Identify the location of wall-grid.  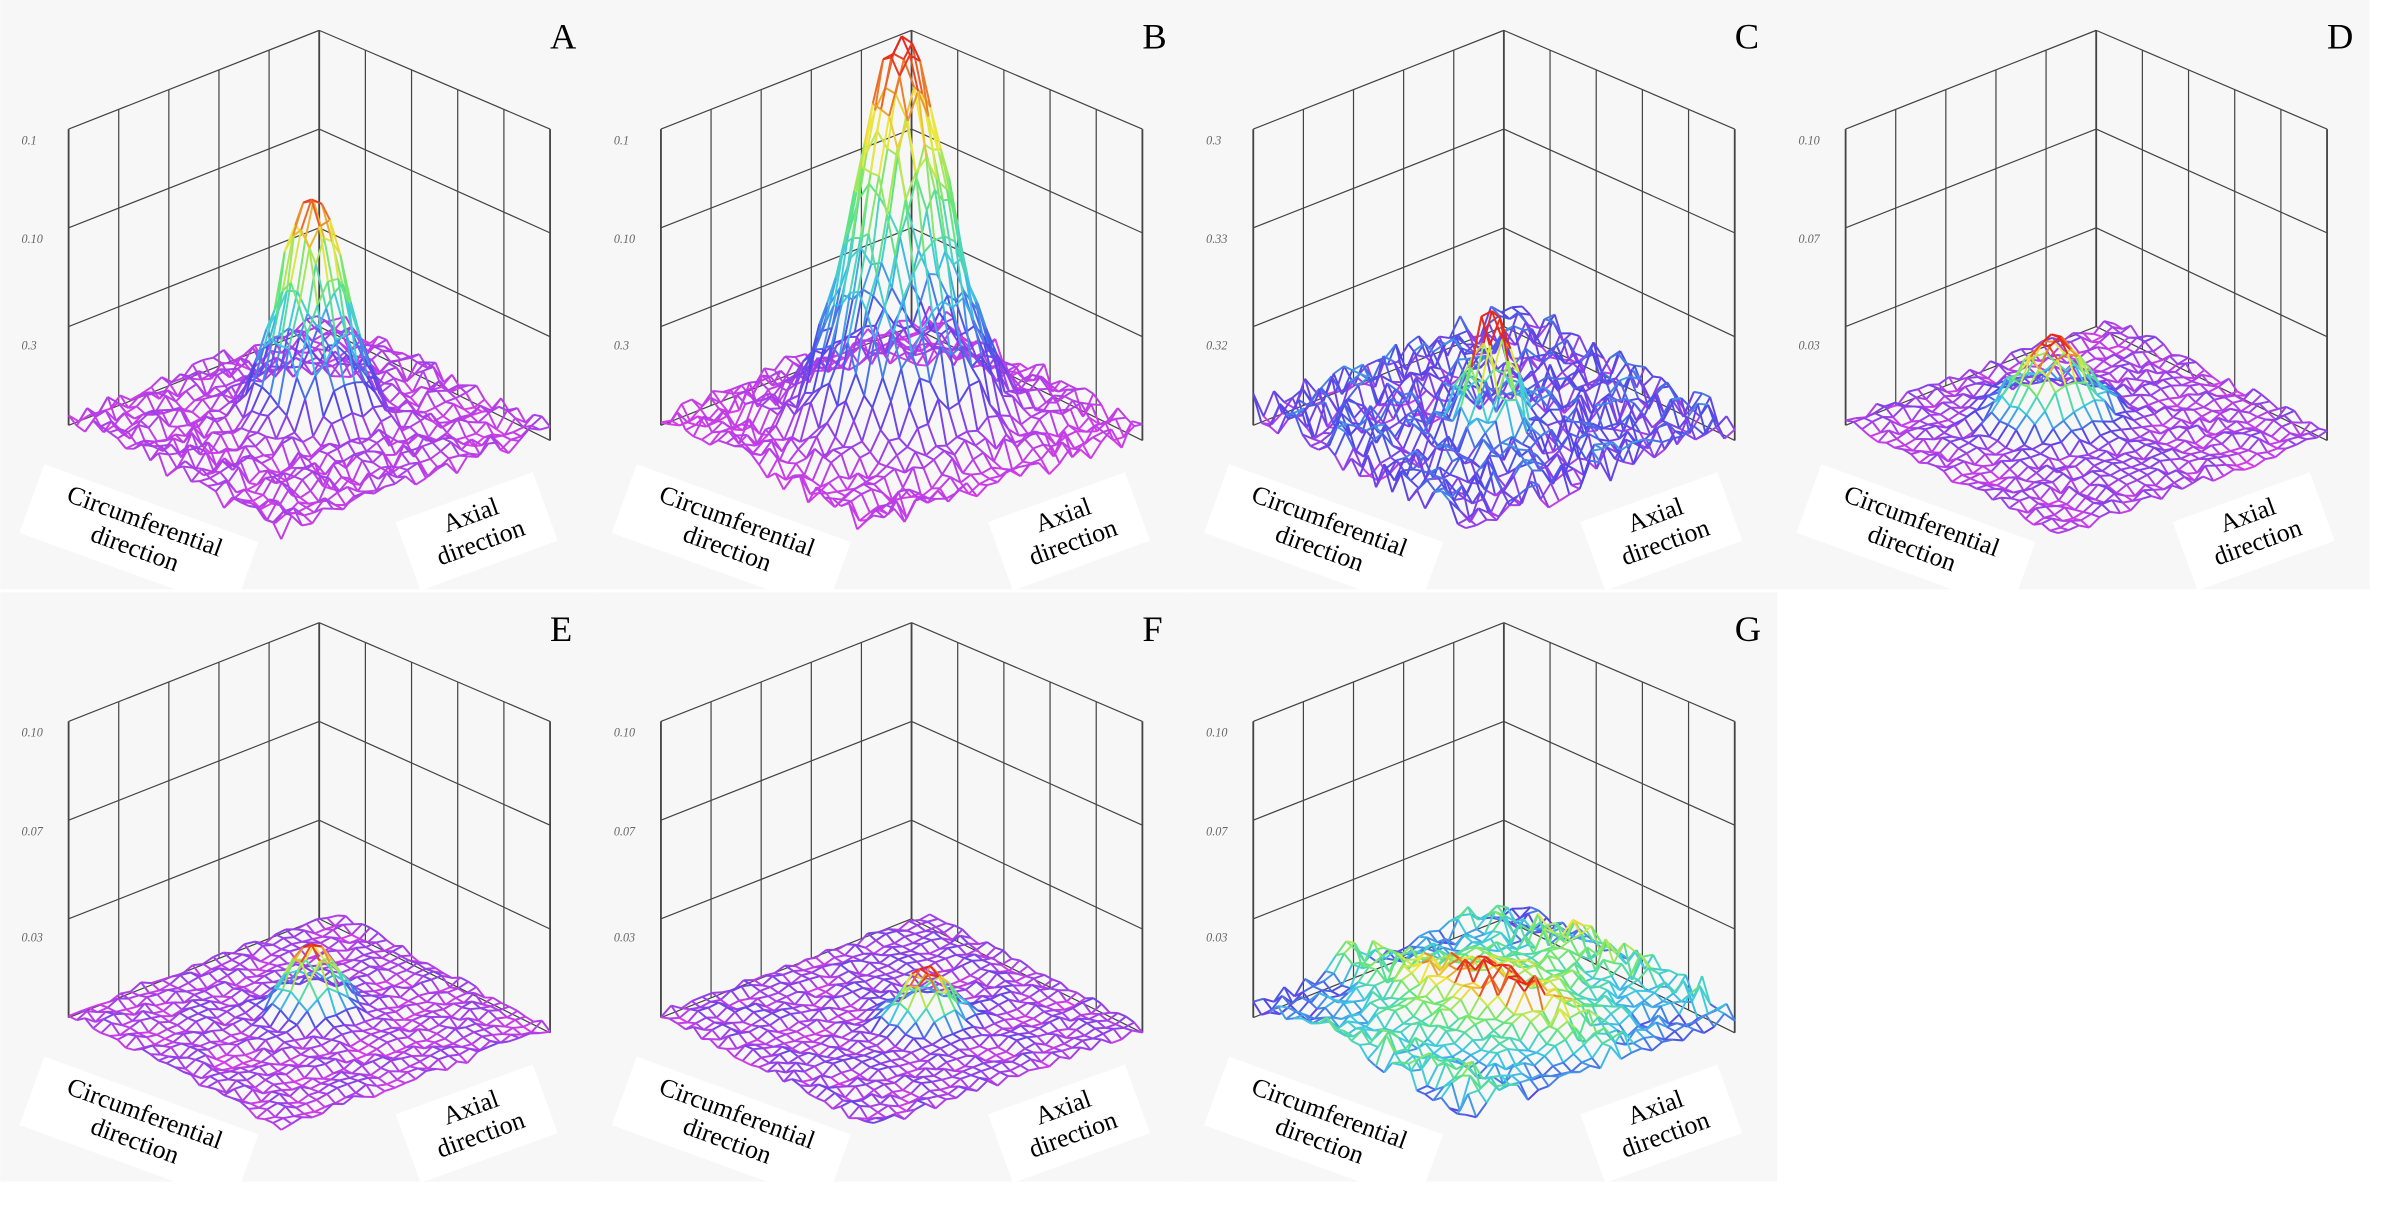
(194, 79).